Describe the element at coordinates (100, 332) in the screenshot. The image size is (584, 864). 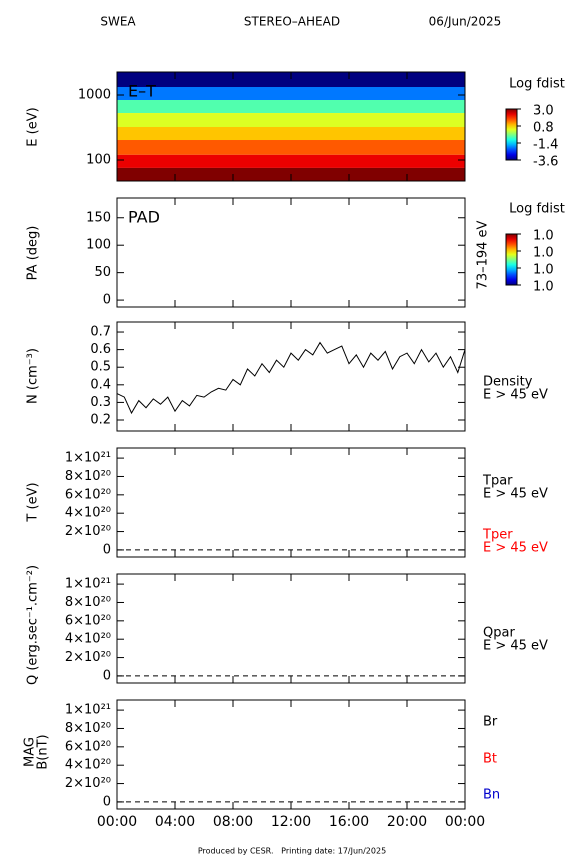
I see `y-tick-label: 0.7` at that location.